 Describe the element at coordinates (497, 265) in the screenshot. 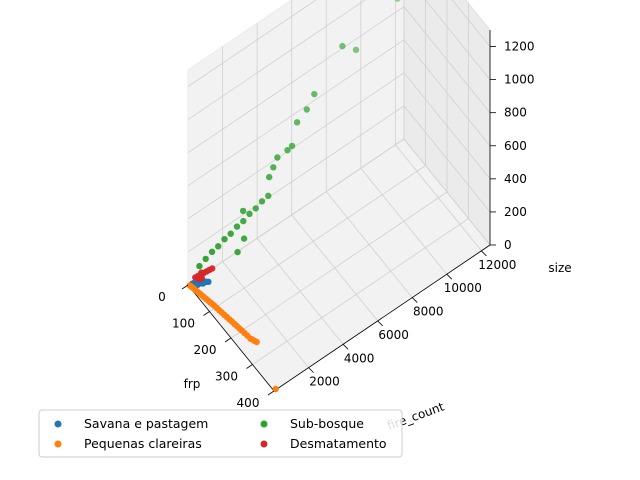

I see `y-tick-label: 12000` at that location.